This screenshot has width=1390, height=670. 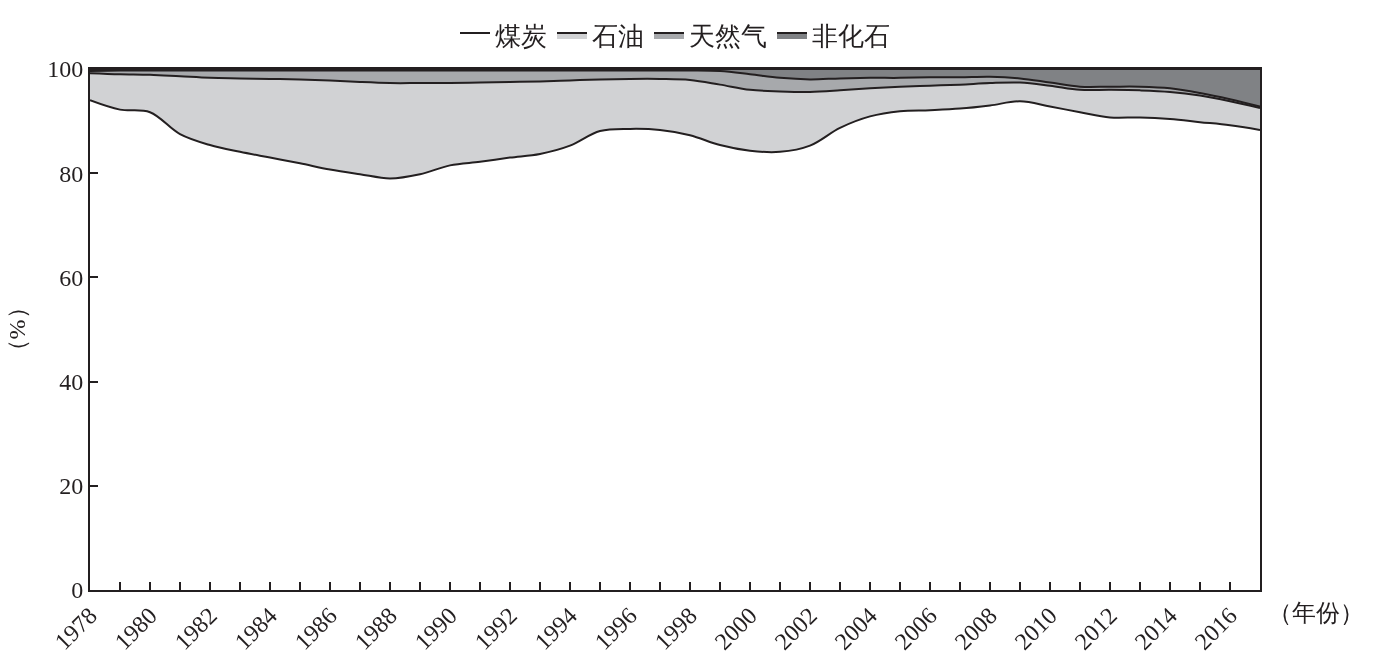 I want to click on y-axis-title: （%）, so click(x=16, y=329).